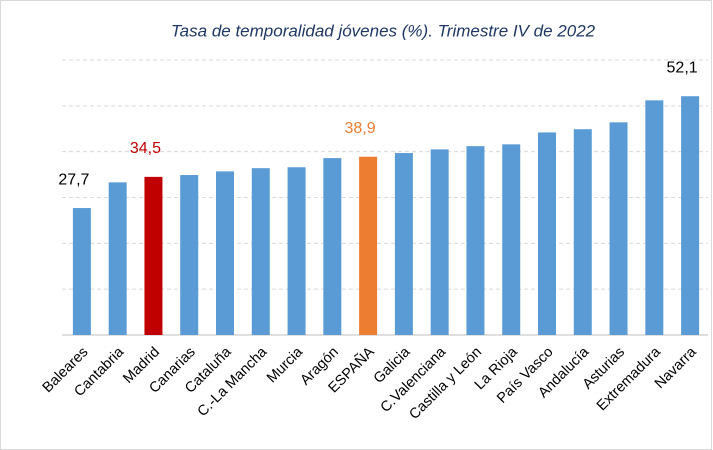  I want to click on value-label: 52,1, so click(682, 67).